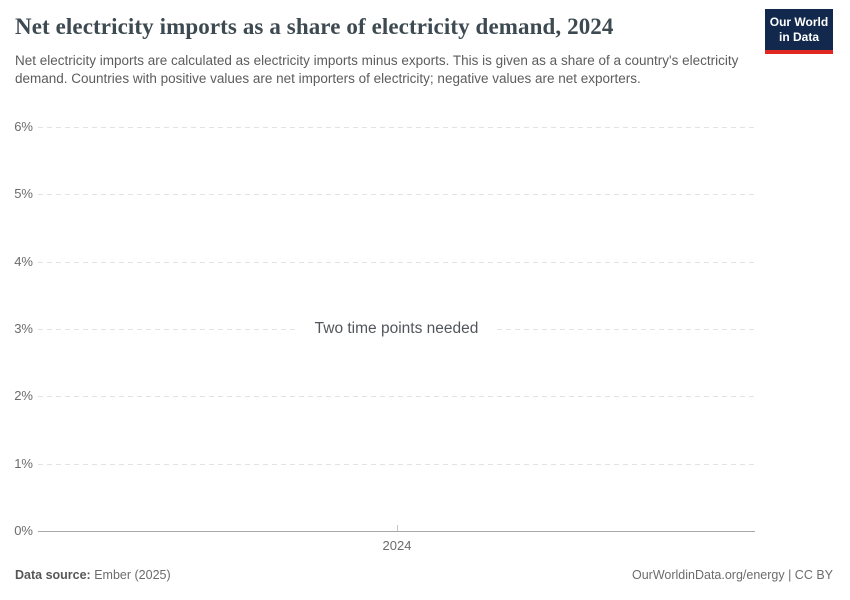  What do you see at coordinates (732, 575) in the screenshot?
I see `credit-link: OurWorldinData.org/energy | CC BY` at bounding box center [732, 575].